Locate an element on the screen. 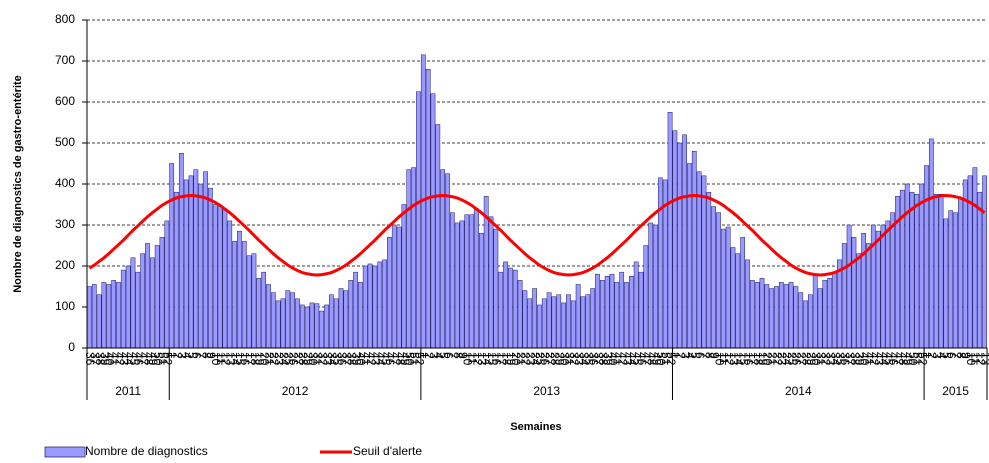  y-tick-label: 200 is located at coordinates (65, 265).